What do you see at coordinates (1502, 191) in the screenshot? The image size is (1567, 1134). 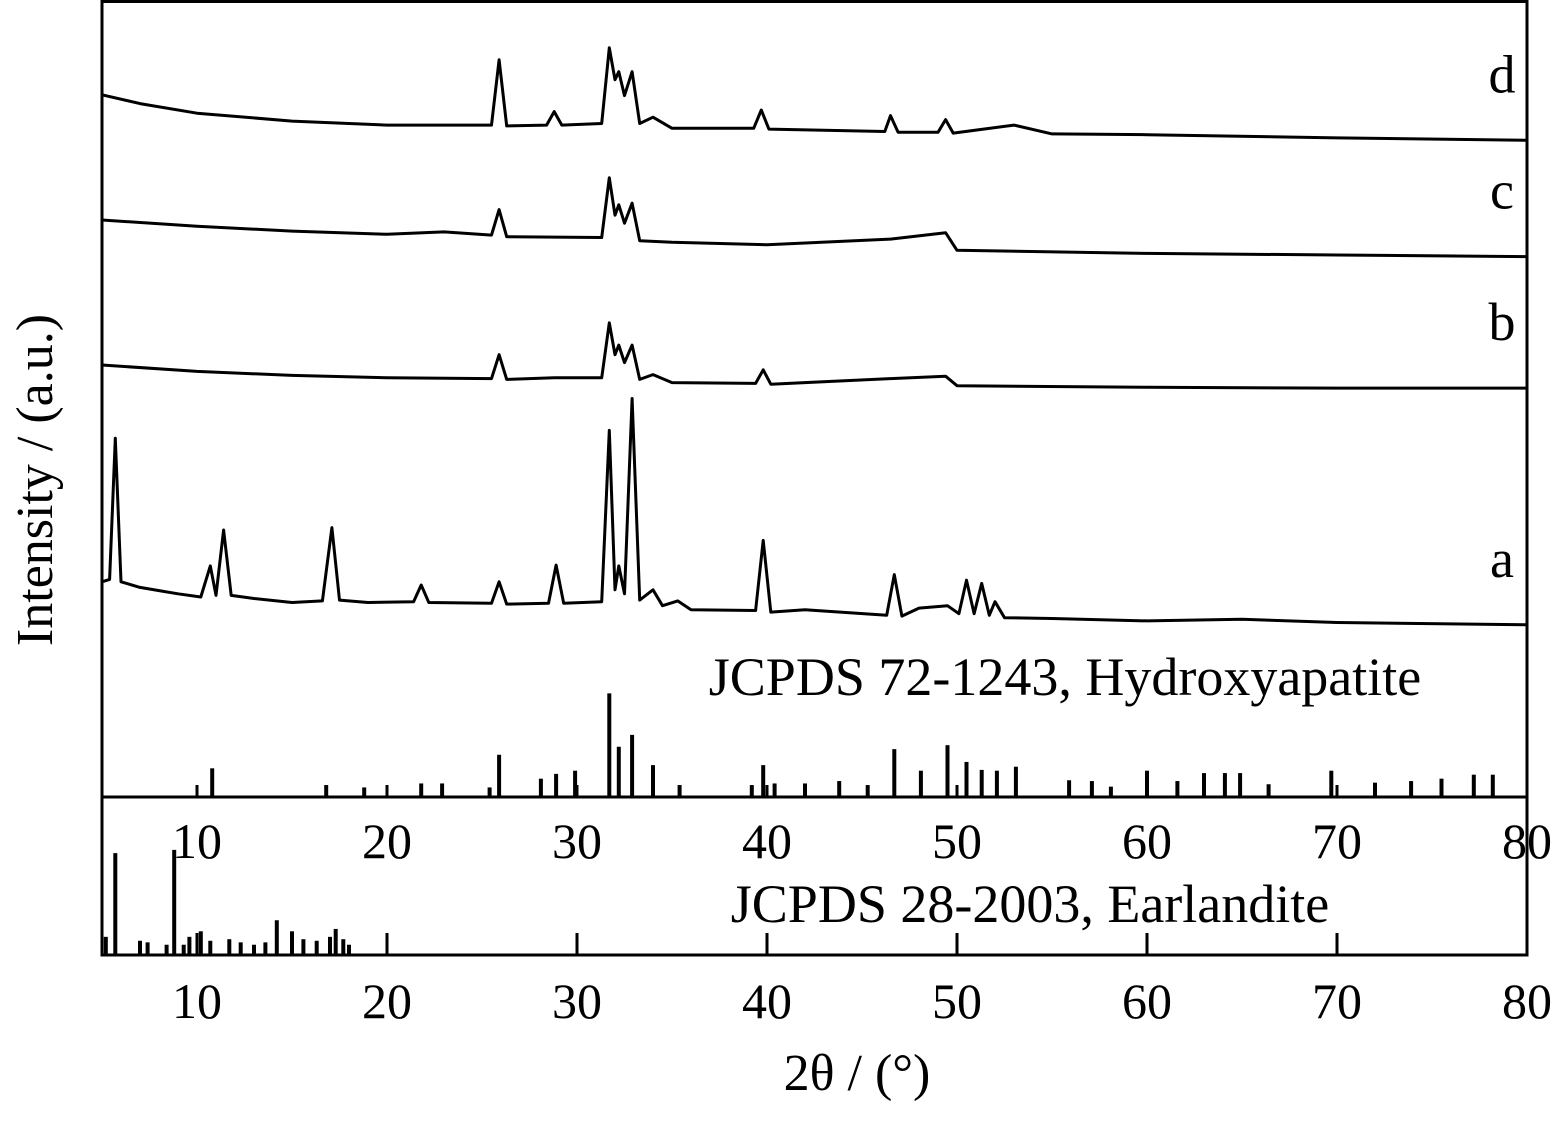 I see `series-label: c` at bounding box center [1502, 191].